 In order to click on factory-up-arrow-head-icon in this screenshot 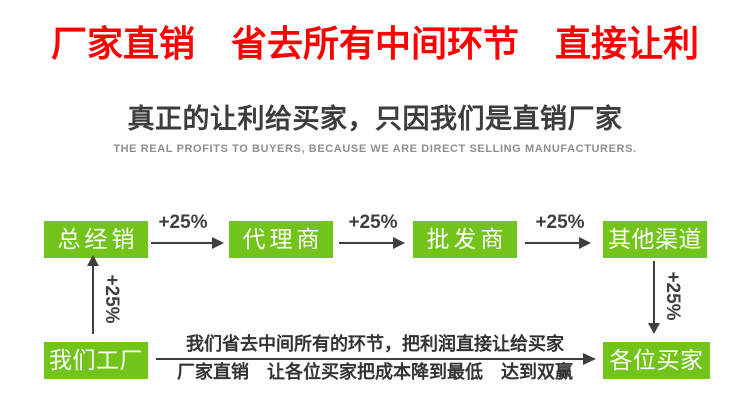, I will do `click(93, 260)`.